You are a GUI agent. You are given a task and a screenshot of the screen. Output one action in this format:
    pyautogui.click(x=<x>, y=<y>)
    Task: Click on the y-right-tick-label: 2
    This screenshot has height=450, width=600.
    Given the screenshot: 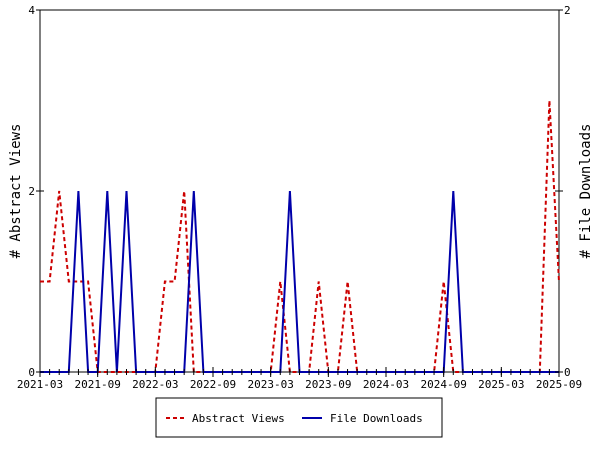 What is the action you would take?
    pyautogui.click(x=567, y=10)
    